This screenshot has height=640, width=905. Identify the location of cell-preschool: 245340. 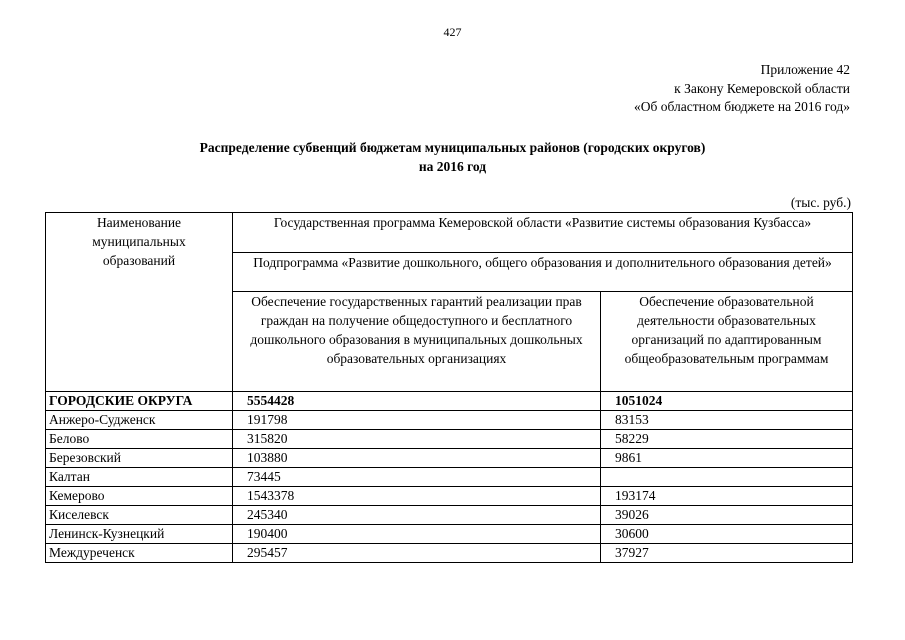
(416, 515).